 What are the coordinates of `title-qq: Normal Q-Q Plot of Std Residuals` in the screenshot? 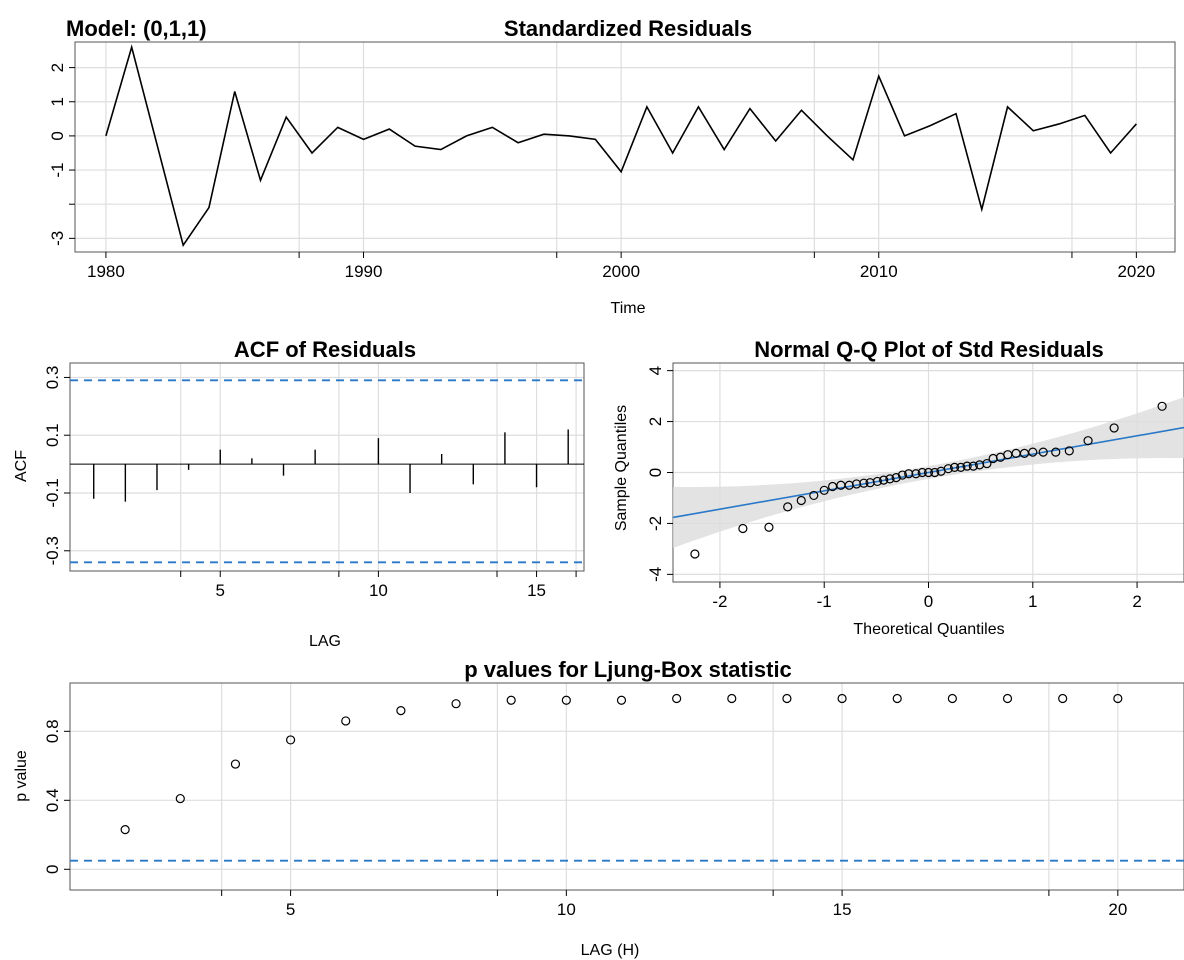 It's located at (929, 349).